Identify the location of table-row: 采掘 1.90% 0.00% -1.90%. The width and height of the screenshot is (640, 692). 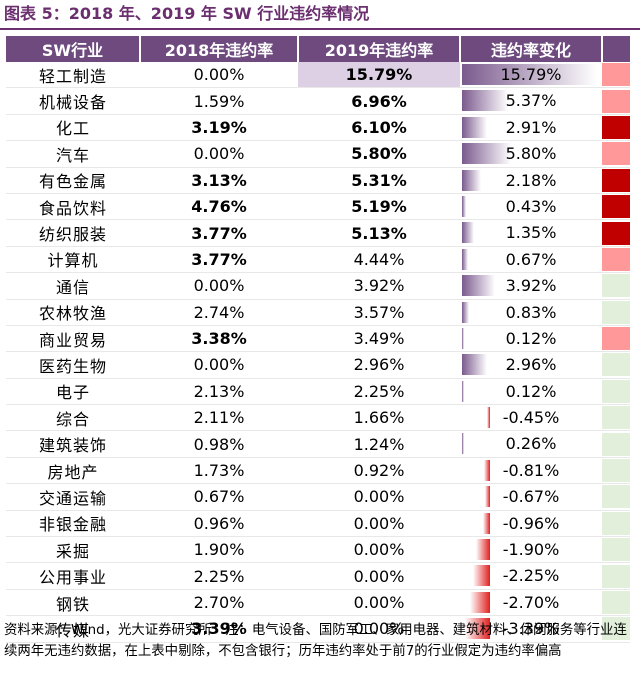
(318, 550).